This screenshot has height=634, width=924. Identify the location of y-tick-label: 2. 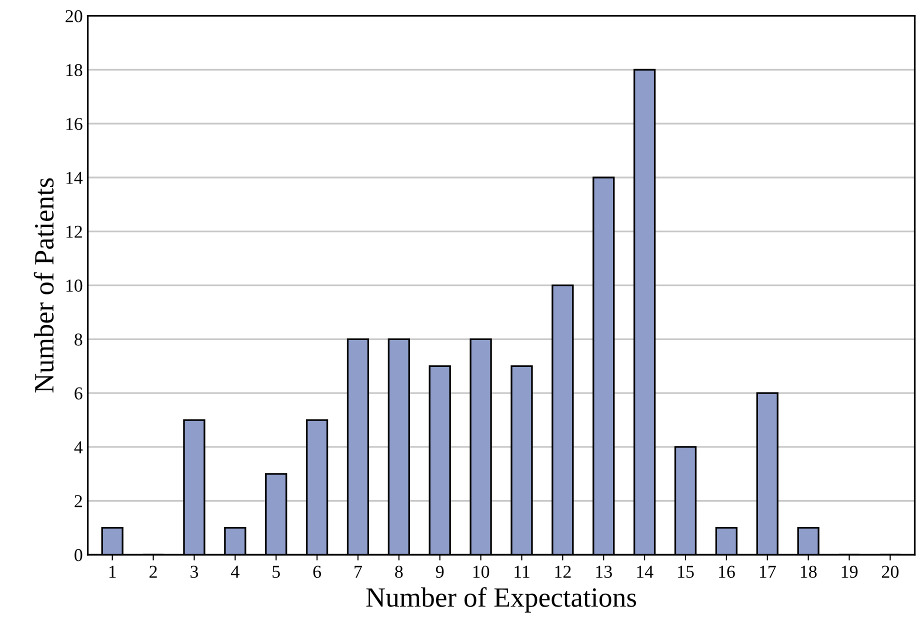
(78, 501).